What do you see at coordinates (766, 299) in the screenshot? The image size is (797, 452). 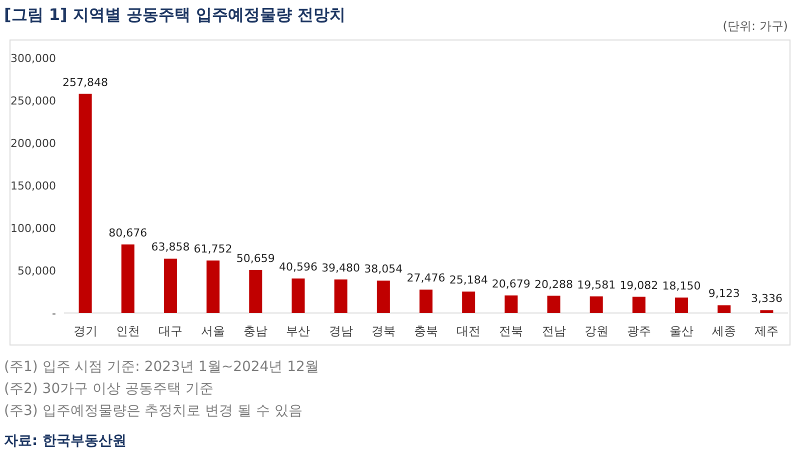 I see `data-label: 3,336` at bounding box center [766, 299].